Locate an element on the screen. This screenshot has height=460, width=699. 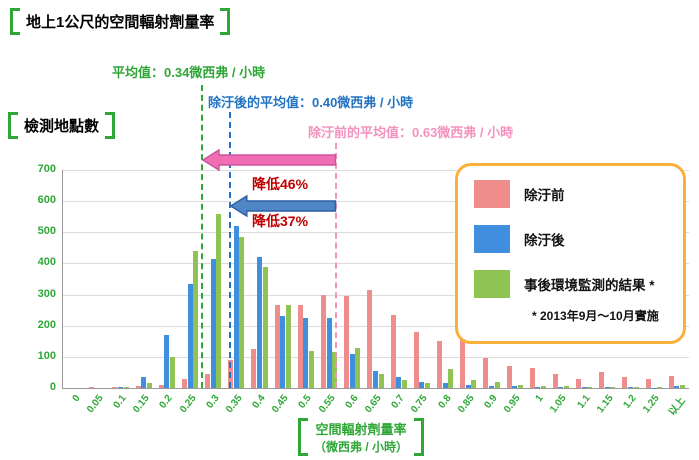
y-axis-title-text: 檢測地點數 is located at coordinates (62, 126).